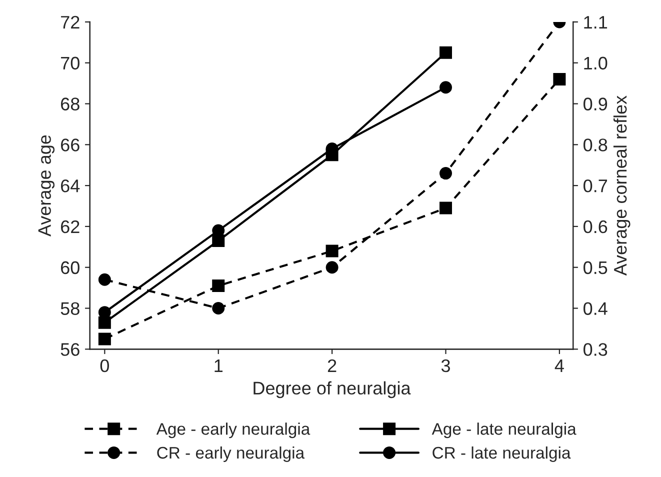 The height and width of the screenshot is (477, 661). Describe the element at coordinates (104, 365) in the screenshot. I see `x-tick-label: 0` at that location.